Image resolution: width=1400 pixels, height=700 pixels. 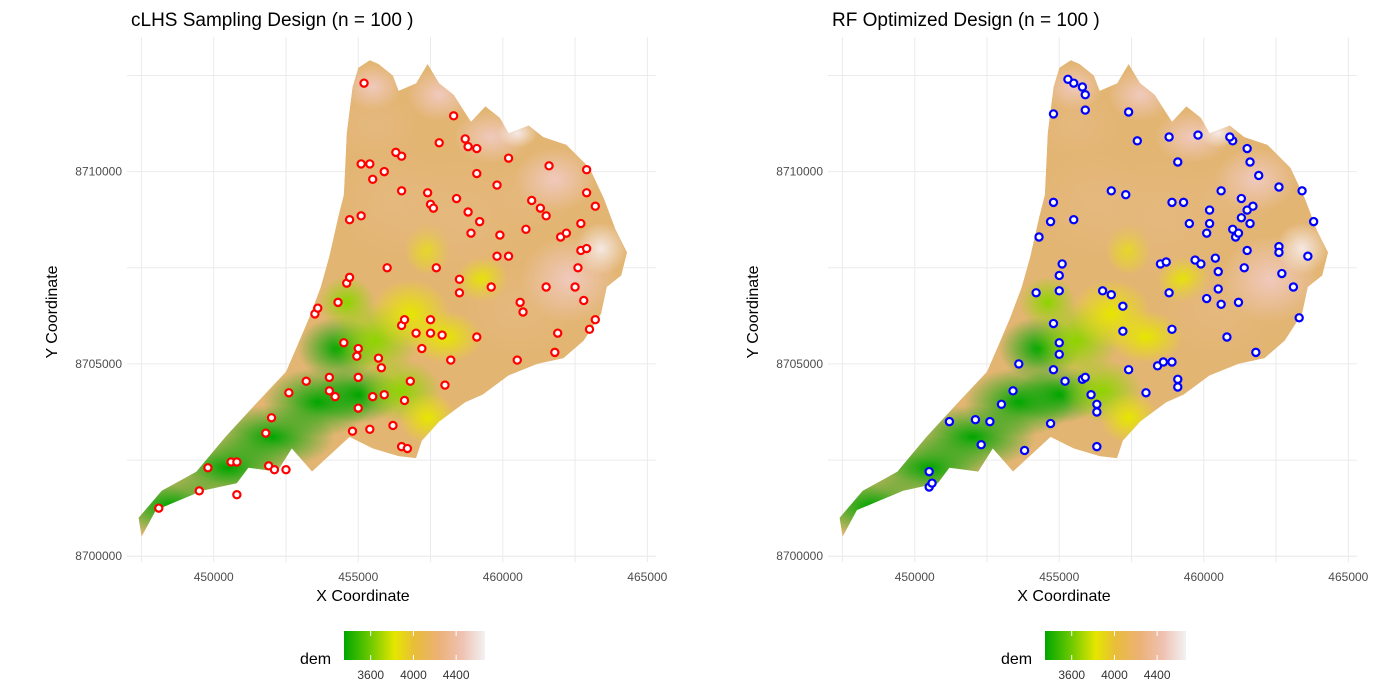 I want to click on x-axis-title: X Coordinate, so click(x=1063, y=596).